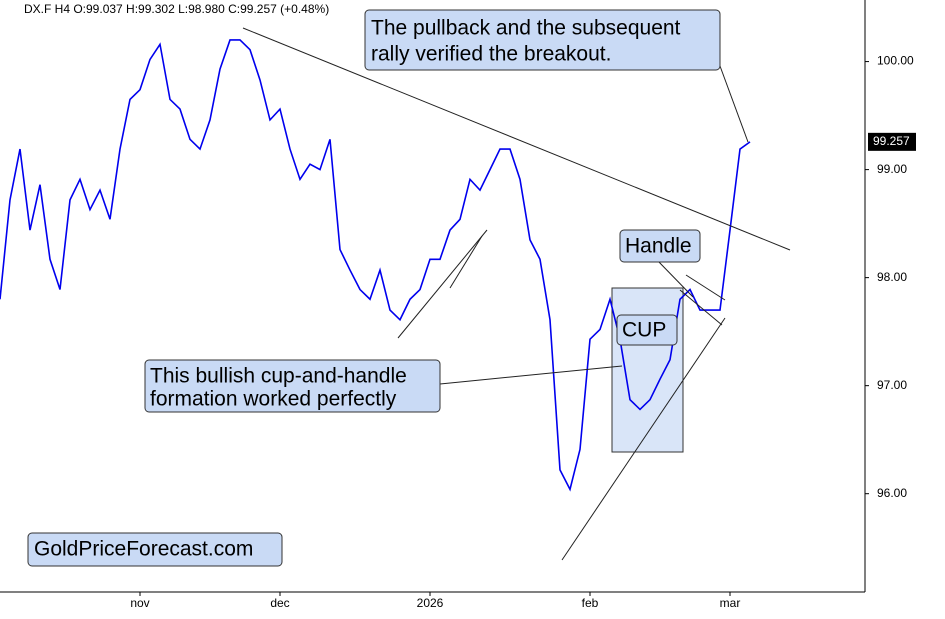 The height and width of the screenshot is (619, 945). What do you see at coordinates (730, 603) in the screenshot?
I see `x-tick-label: mar` at bounding box center [730, 603].